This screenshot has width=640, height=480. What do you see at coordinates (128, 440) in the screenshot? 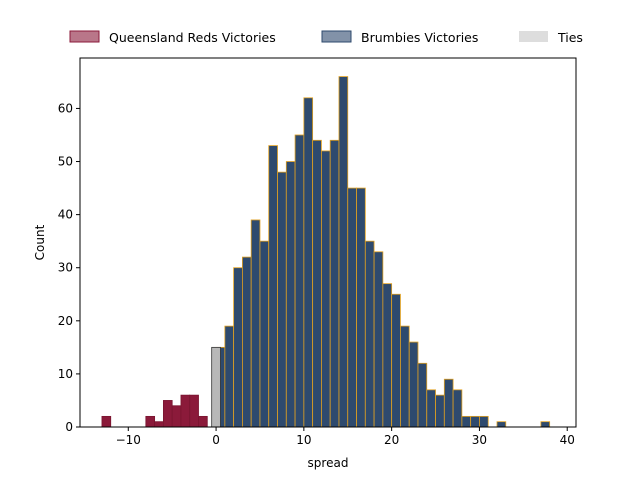
I see `x-tick-label: −10` at bounding box center [128, 440].